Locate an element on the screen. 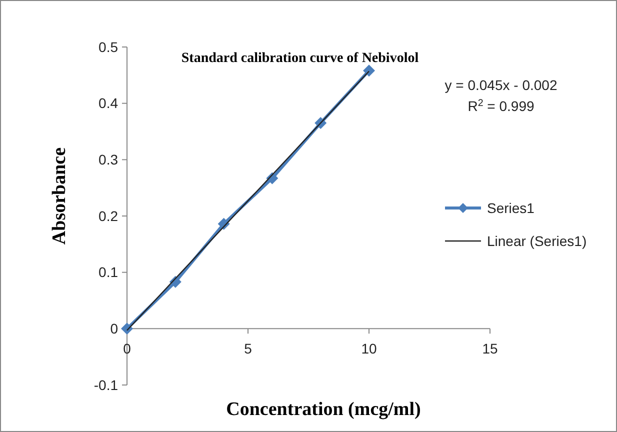  x-tick-label: 10 is located at coordinates (369, 348).